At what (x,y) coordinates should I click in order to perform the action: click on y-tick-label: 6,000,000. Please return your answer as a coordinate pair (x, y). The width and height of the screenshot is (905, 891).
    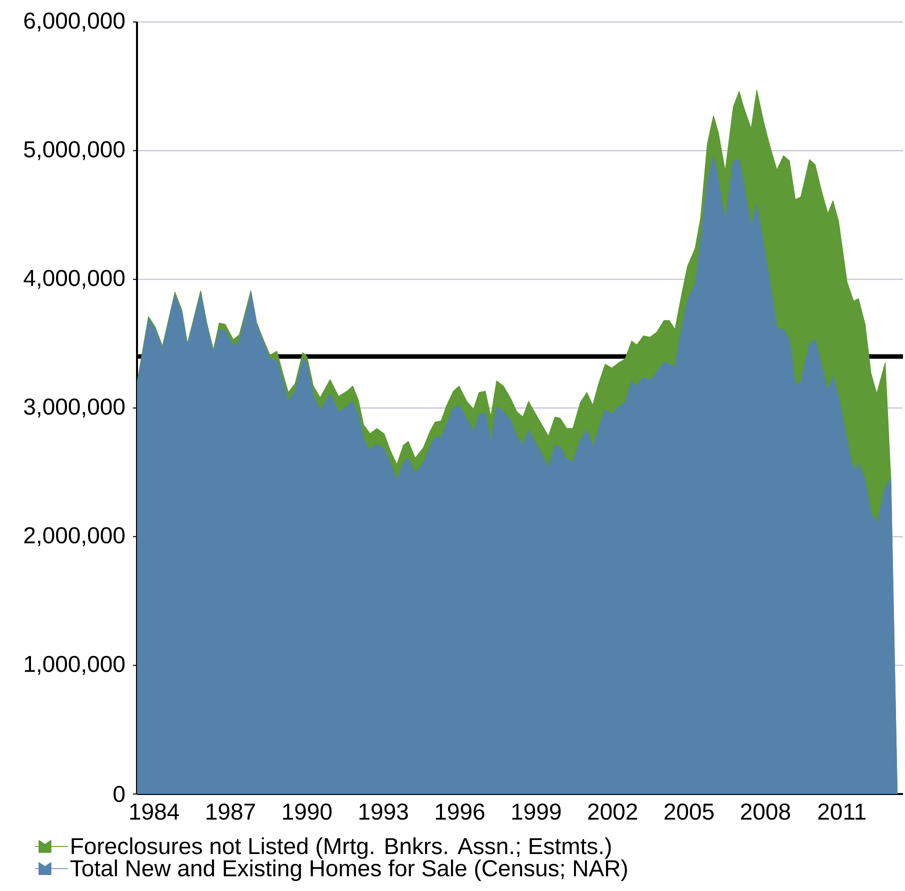
    Looking at the image, I should click on (74, 22).